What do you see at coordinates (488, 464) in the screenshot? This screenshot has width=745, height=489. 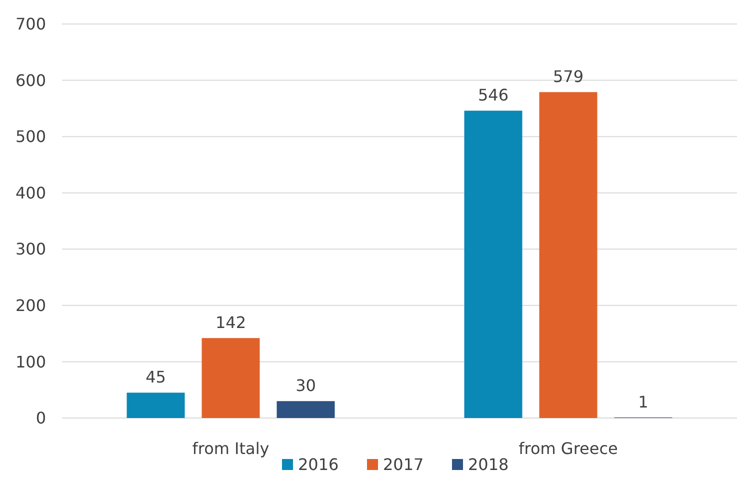 I see `legend-label: 2018` at bounding box center [488, 464].